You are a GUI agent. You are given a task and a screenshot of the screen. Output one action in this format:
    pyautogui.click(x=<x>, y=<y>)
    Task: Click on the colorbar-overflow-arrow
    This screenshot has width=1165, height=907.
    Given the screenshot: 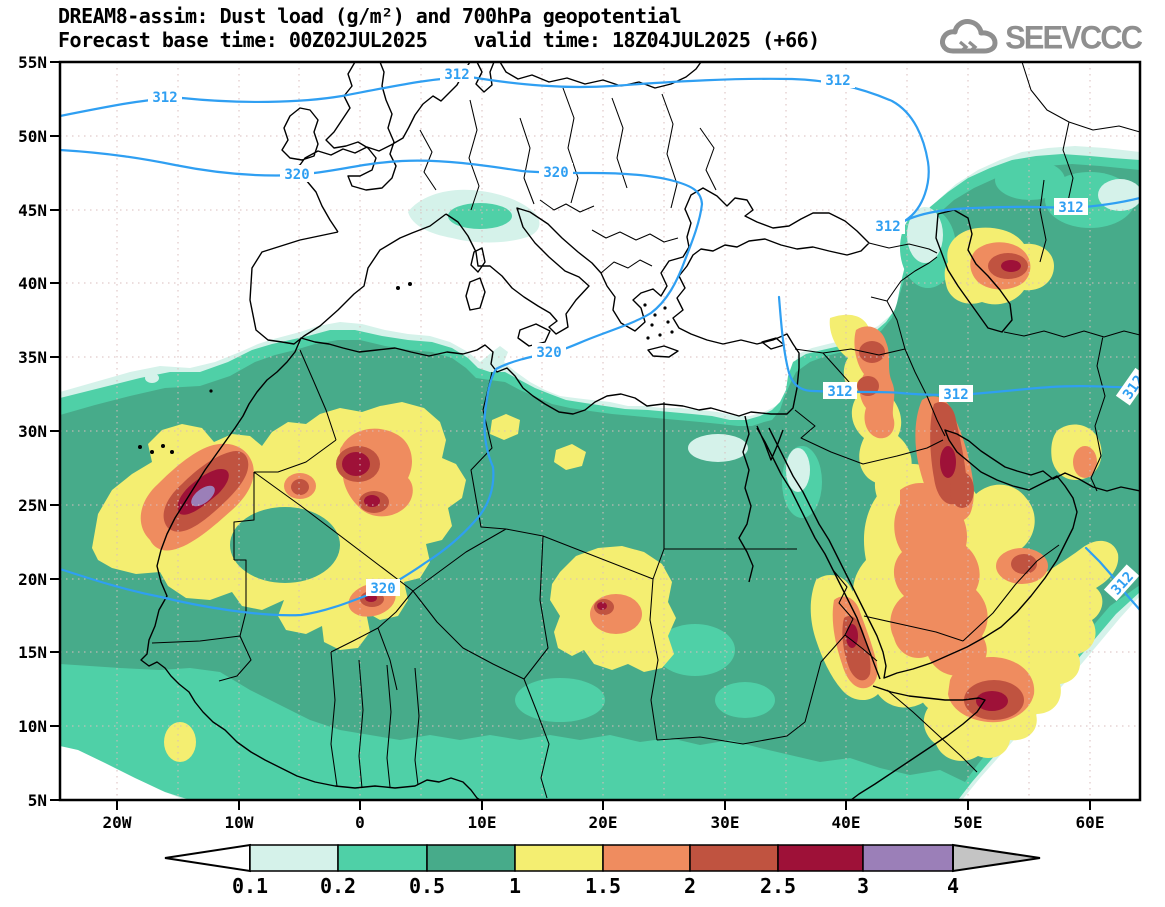 What is the action you would take?
    pyautogui.click(x=996, y=858)
    